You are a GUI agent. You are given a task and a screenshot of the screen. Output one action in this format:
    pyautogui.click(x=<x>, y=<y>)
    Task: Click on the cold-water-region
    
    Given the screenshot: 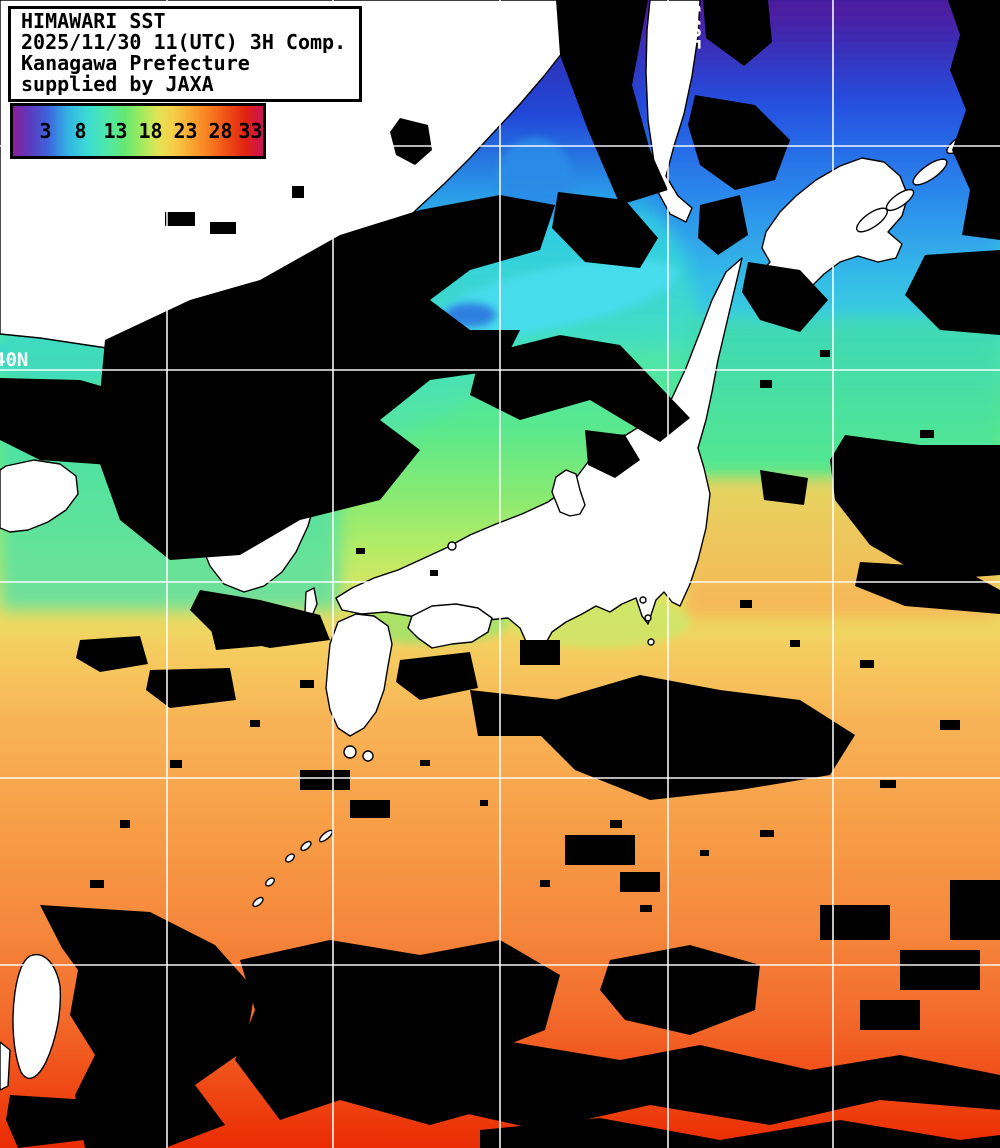 What is the action you would take?
    pyautogui.click(x=815, y=174)
    